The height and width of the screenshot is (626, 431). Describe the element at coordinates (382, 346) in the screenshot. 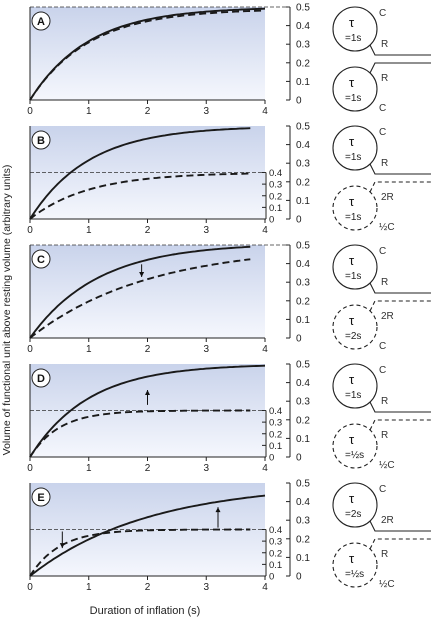

I see `lower-compliance-label: C` at that location.